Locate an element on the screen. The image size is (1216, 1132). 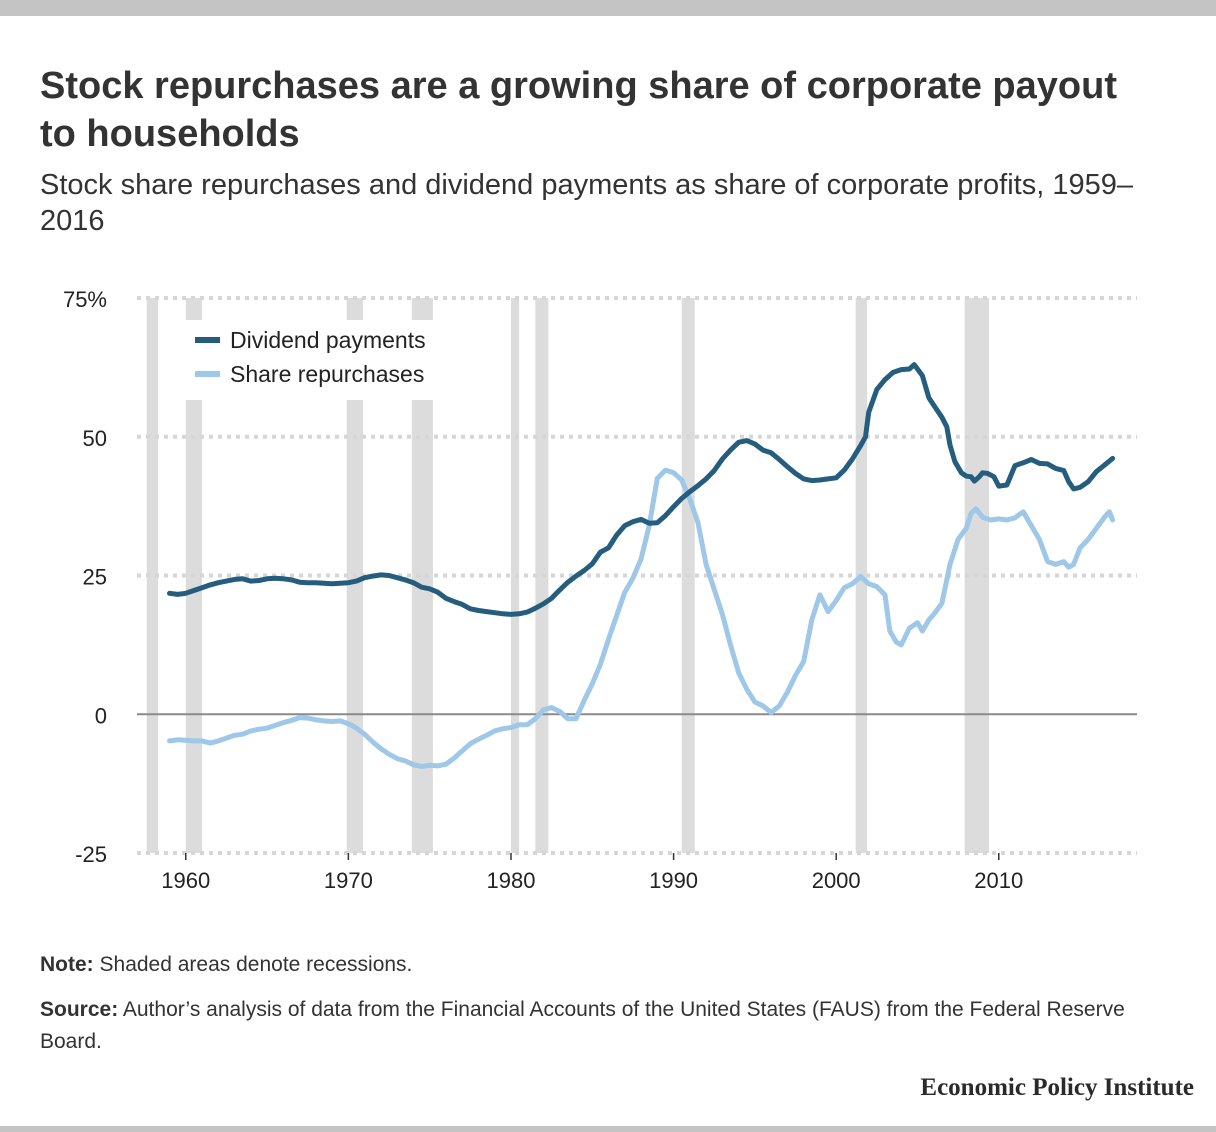
note-text: Shaded areas denote recessions. is located at coordinates (256, 964).